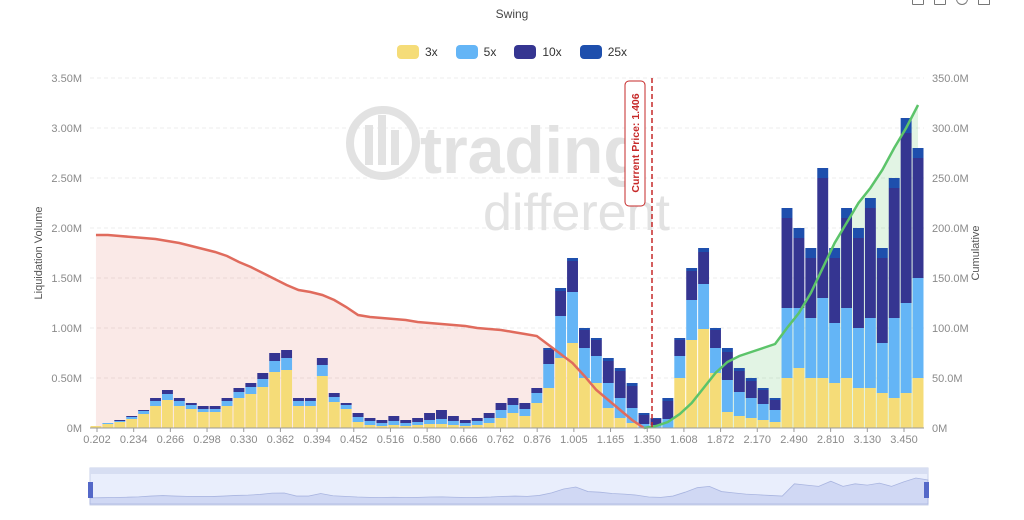  Describe the element at coordinates (868, 440) in the screenshot. I see `x-tick-label: 3.130` at that location.